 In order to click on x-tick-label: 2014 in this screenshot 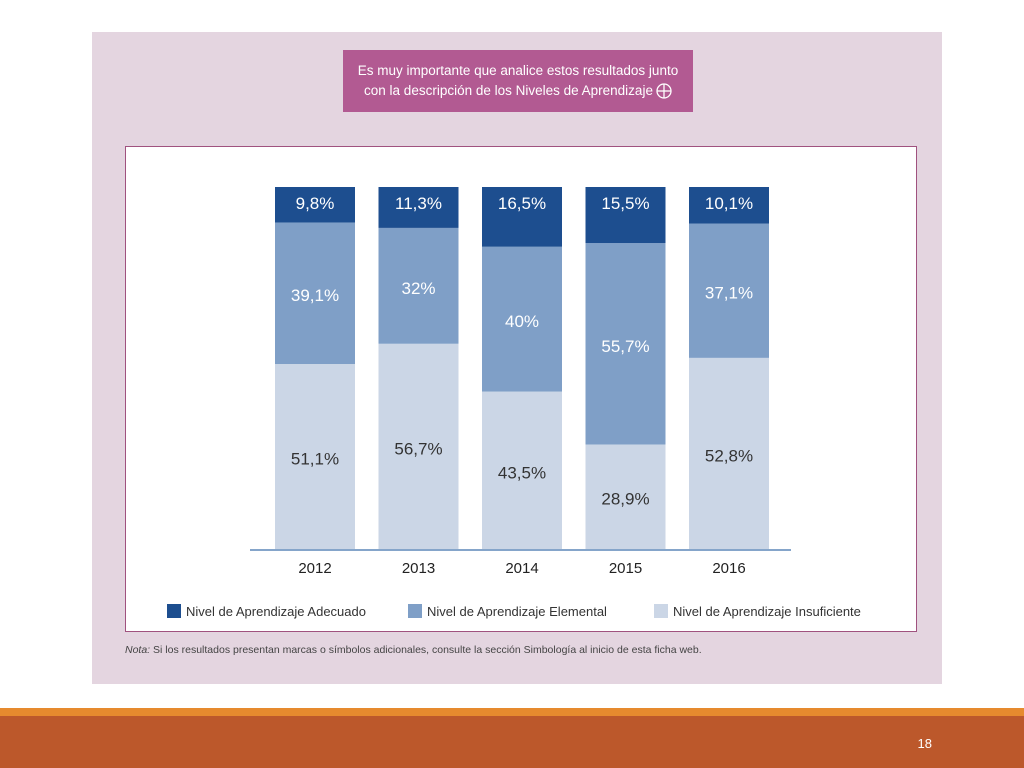, I will do `click(521, 568)`.